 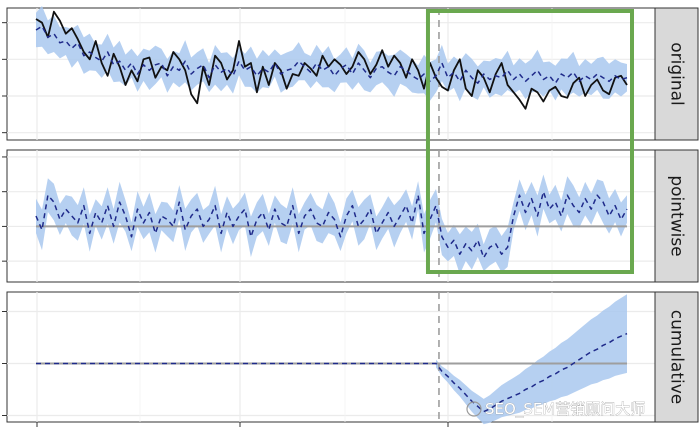 I want to click on strip-label: original, so click(x=677, y=74).